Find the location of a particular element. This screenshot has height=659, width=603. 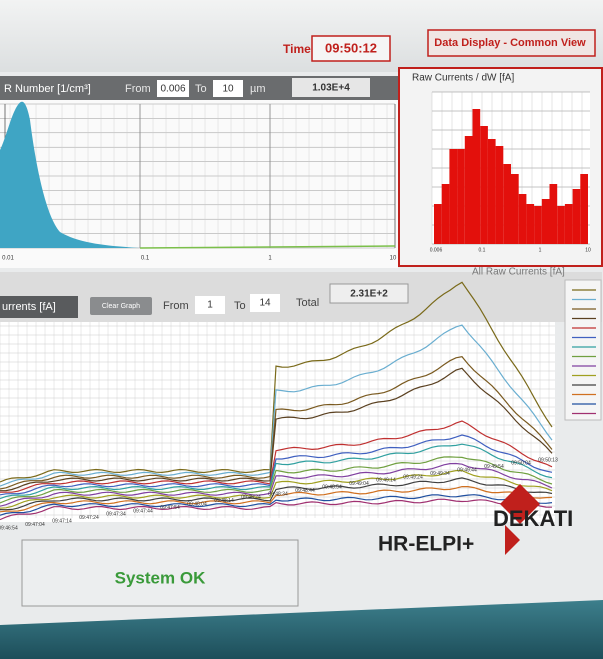

number-total-box is located at coordinates (331, 87).